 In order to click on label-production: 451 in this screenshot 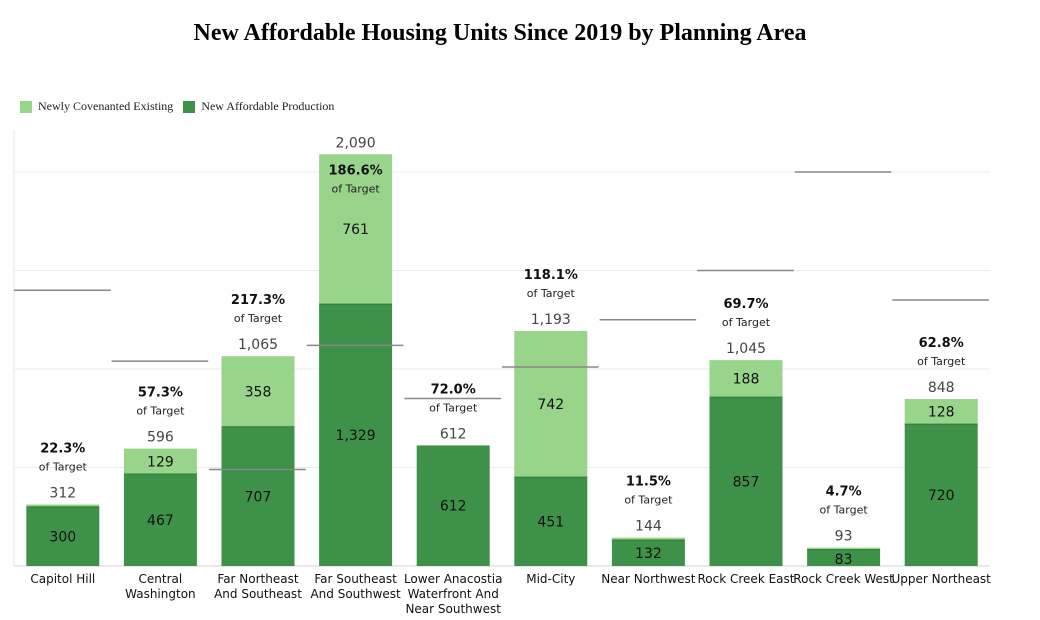, I will do `click(550, 523)`.